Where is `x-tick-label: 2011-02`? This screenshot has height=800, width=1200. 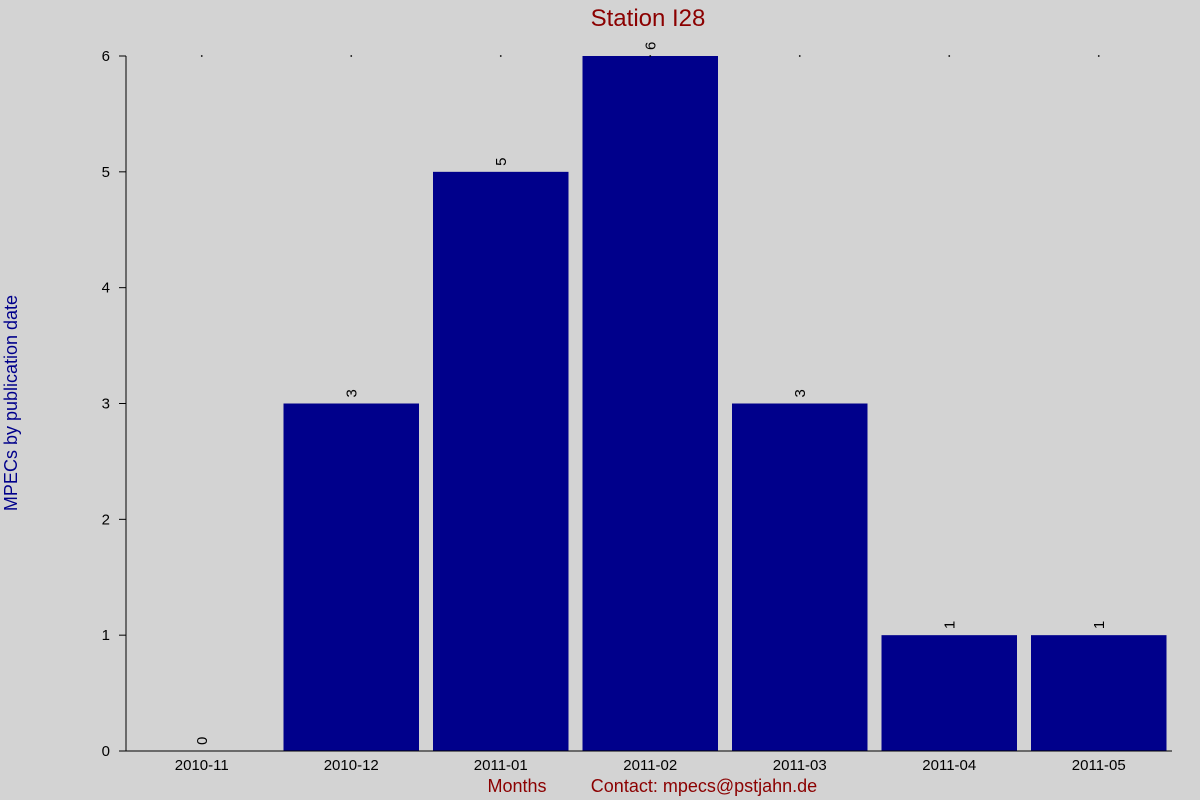 x-tick-label: 2011-02 is located at coordinates (650, 765).